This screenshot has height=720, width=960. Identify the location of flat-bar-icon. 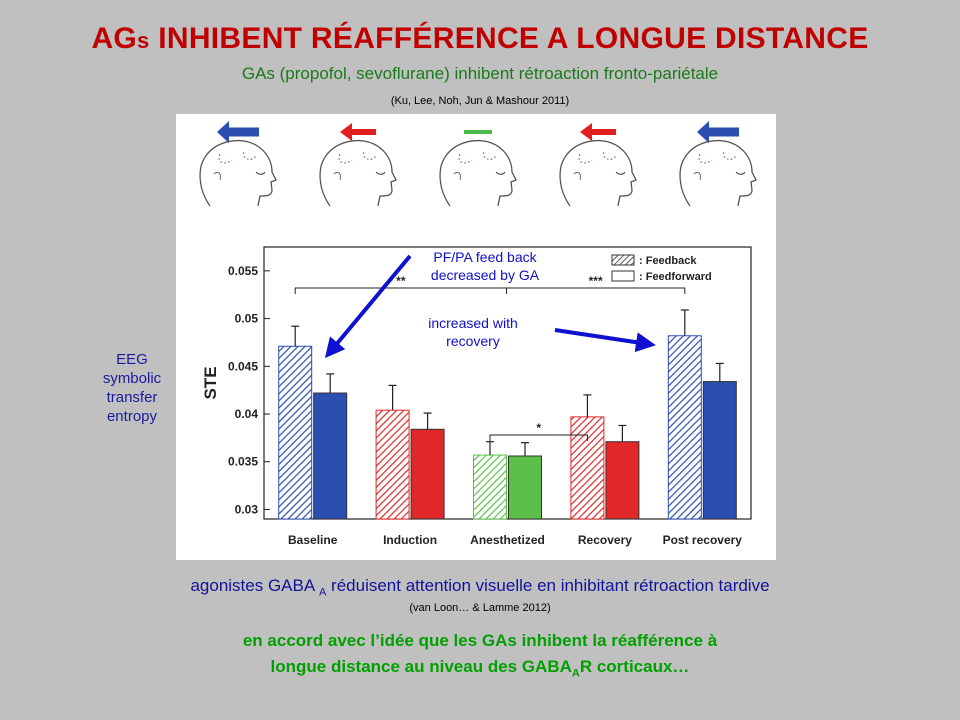
(478, 132).